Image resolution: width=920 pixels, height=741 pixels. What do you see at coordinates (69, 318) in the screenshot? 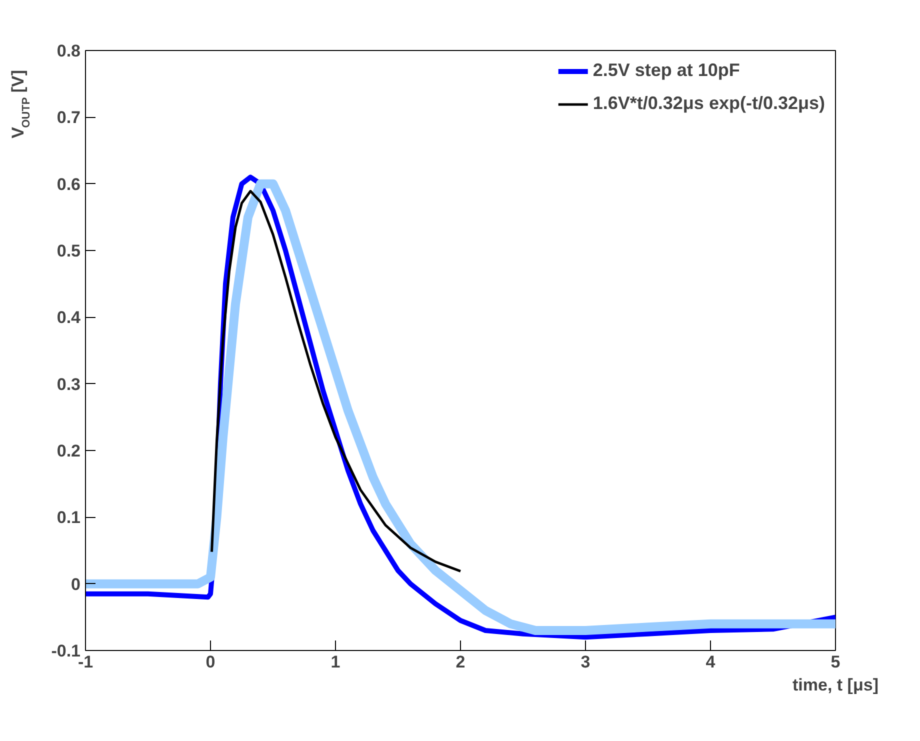
I see `y-tick-label: 0.4` at bounding box center [69, 318].